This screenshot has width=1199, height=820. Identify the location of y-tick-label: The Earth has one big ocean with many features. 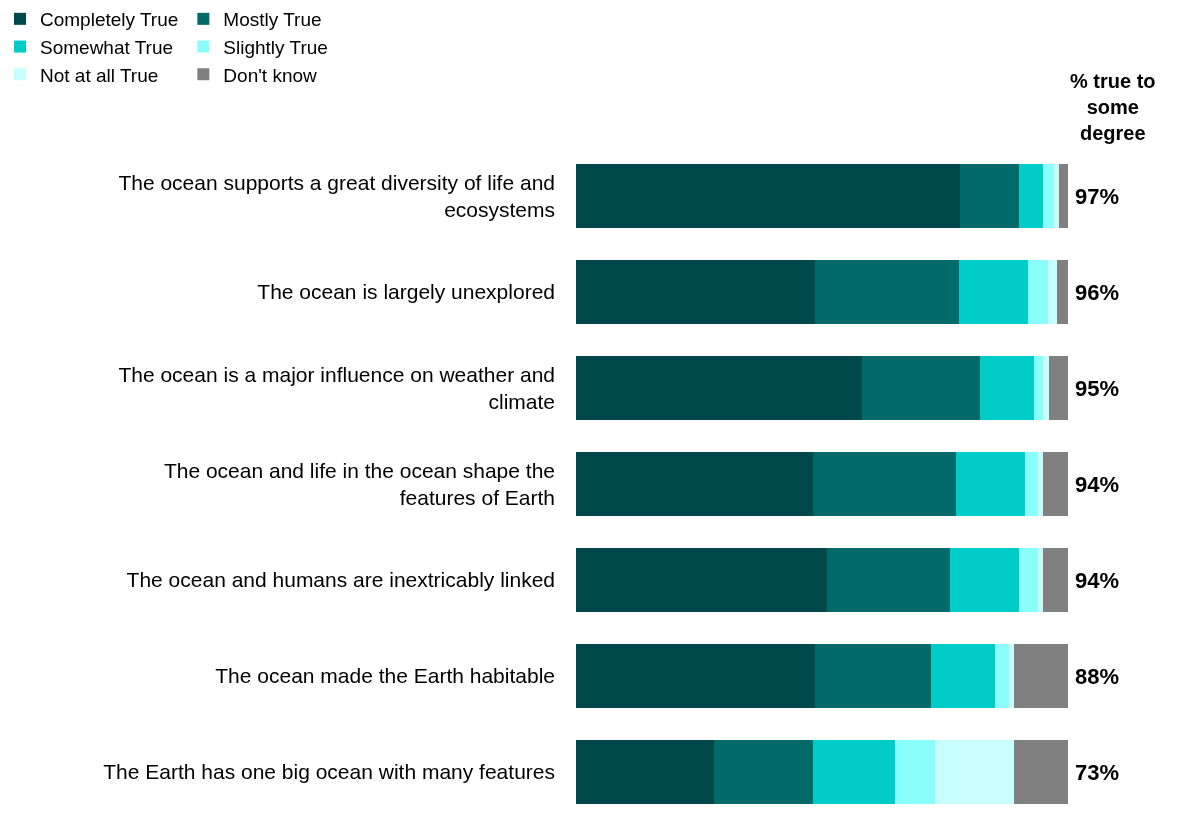
(329, 772).